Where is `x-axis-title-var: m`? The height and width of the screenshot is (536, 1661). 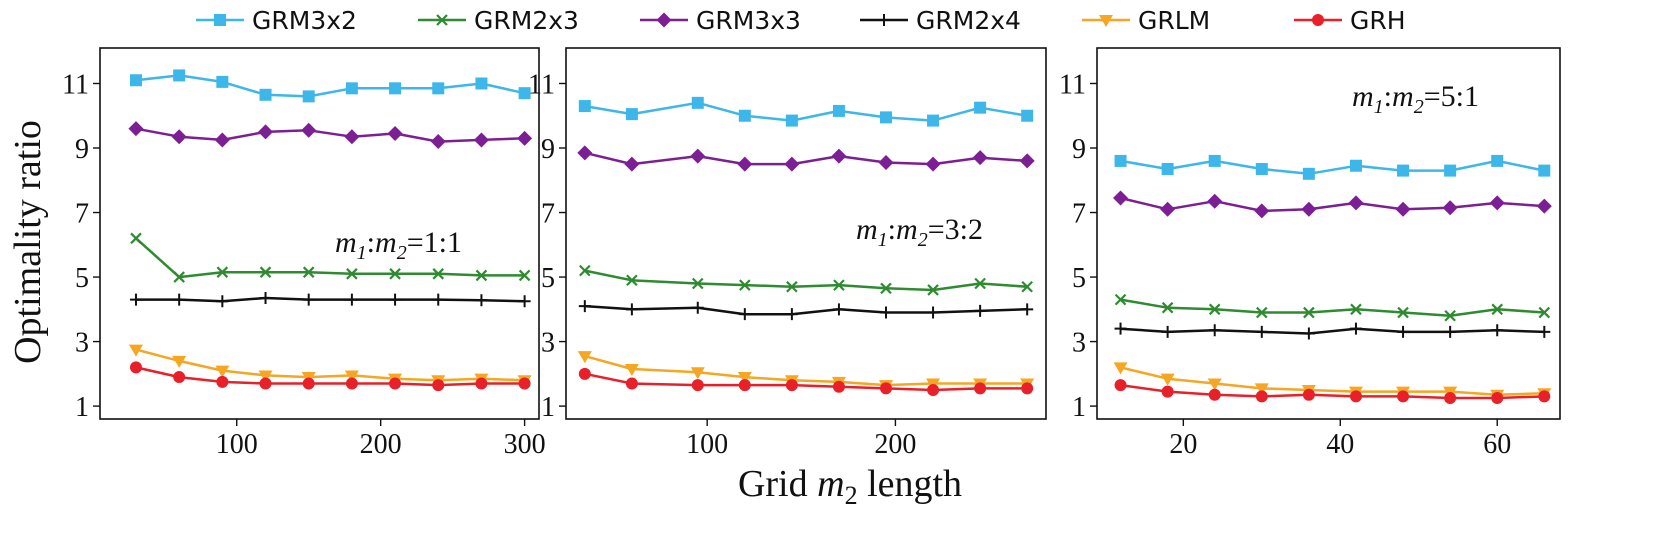
x-axis-title-var: m is located at coordinates (830, 484).